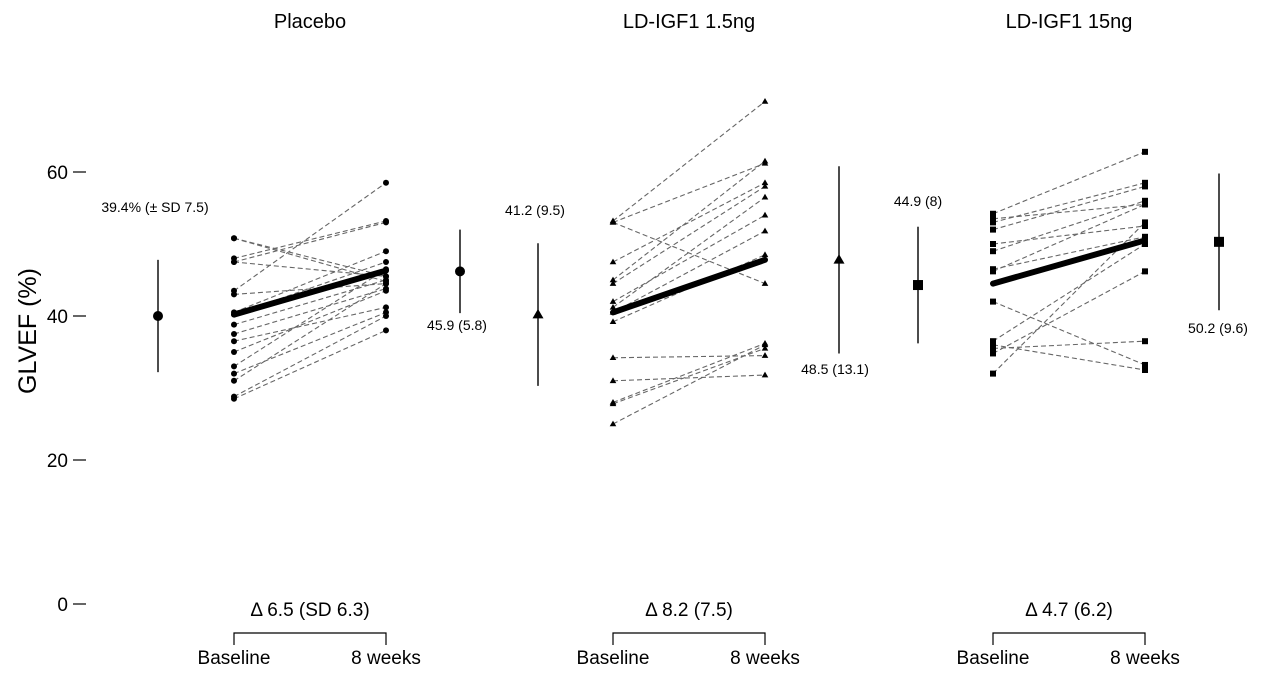 The width and height of the screenshot is (1265, 673). What do you see at coordinates (457, 325) in the screenshot?
I see `followup-summary-label: 45.9 (5.8)` at bounding box center [457, 325].